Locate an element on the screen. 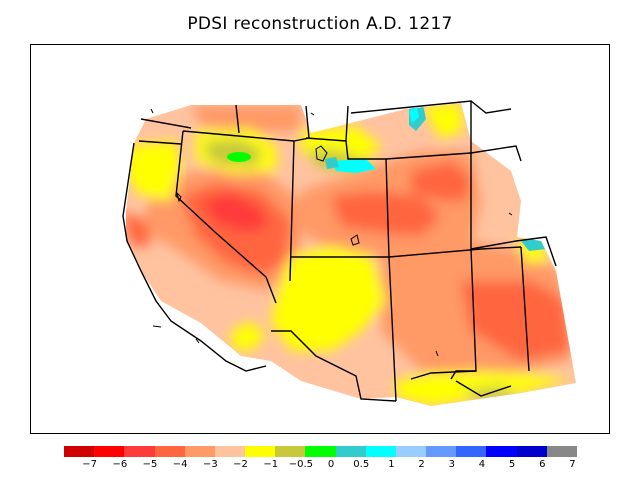 This screenshot has width=640, height=480. legend-tick-label: 3 is located at coordinates (451, 464).